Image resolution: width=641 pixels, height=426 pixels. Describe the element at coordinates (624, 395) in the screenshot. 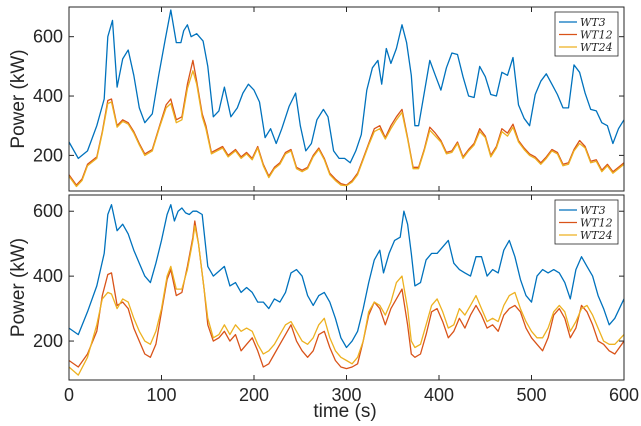

I see `x-tick-label: 600` at that location.